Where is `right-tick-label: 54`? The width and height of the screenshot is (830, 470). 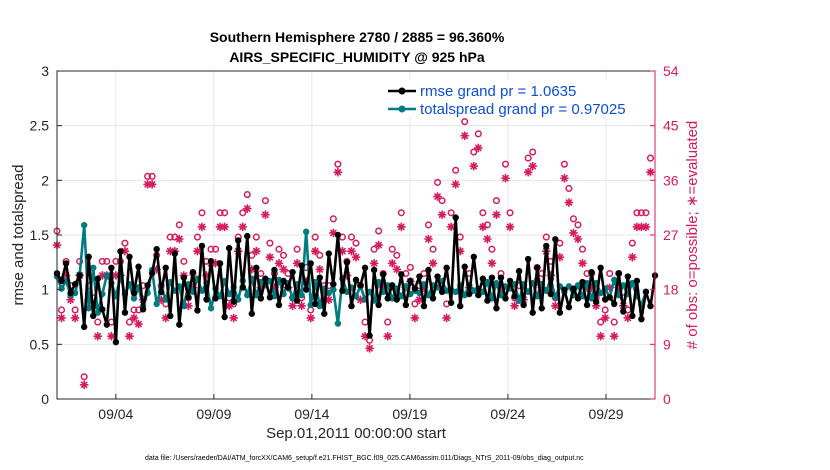
right-tick-label: 54 is located at coordinates (671, 71).